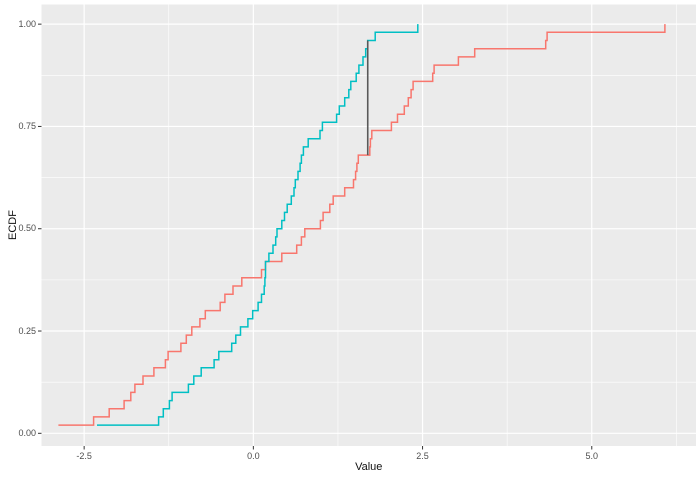  I want to click on y-axis-title: ECDF, so click(13, 225).